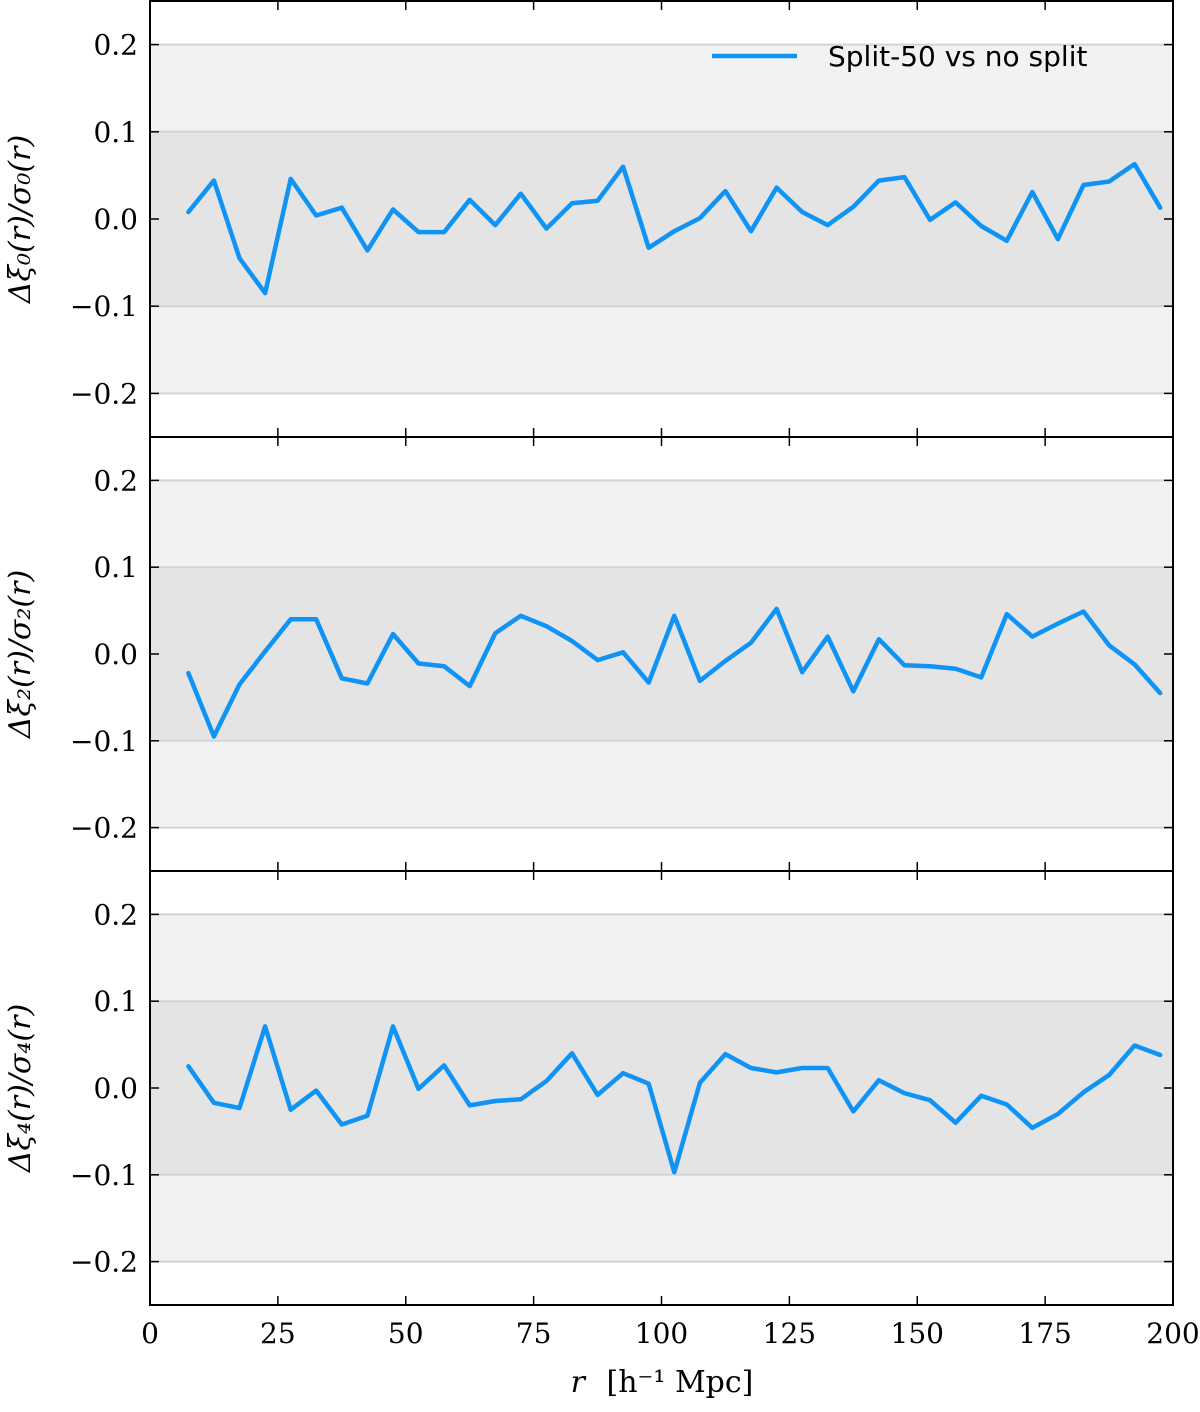  What do you see at coordinates (661, 1333) in the screenshot?
I see `x-tick-label: 100` at bounding box center [661, 1333].